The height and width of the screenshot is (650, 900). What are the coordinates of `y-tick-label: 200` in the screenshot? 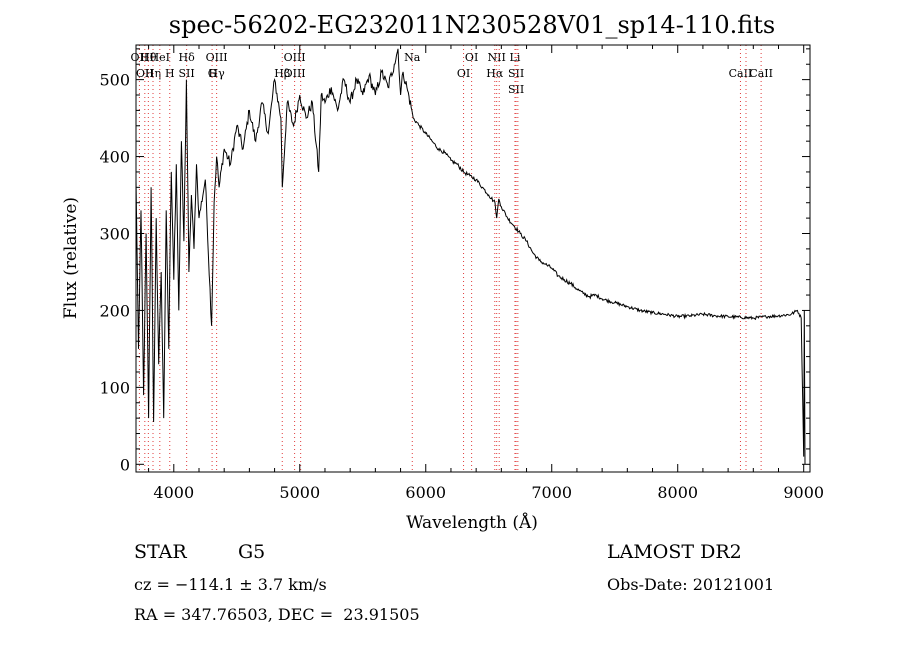 It's located at (114, 310).